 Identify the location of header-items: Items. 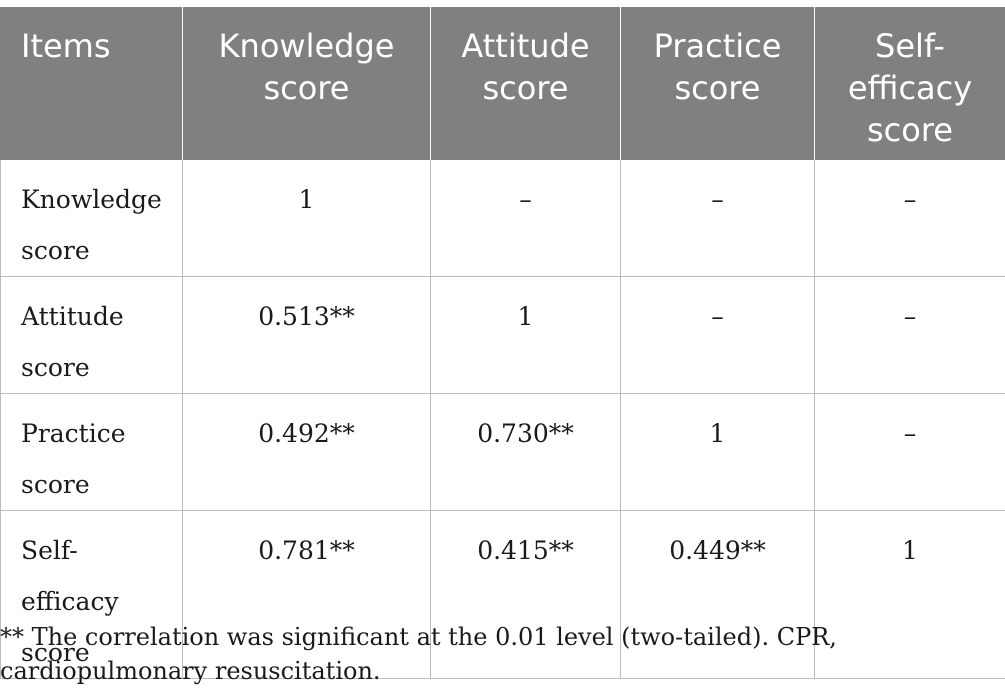
(91, 83).